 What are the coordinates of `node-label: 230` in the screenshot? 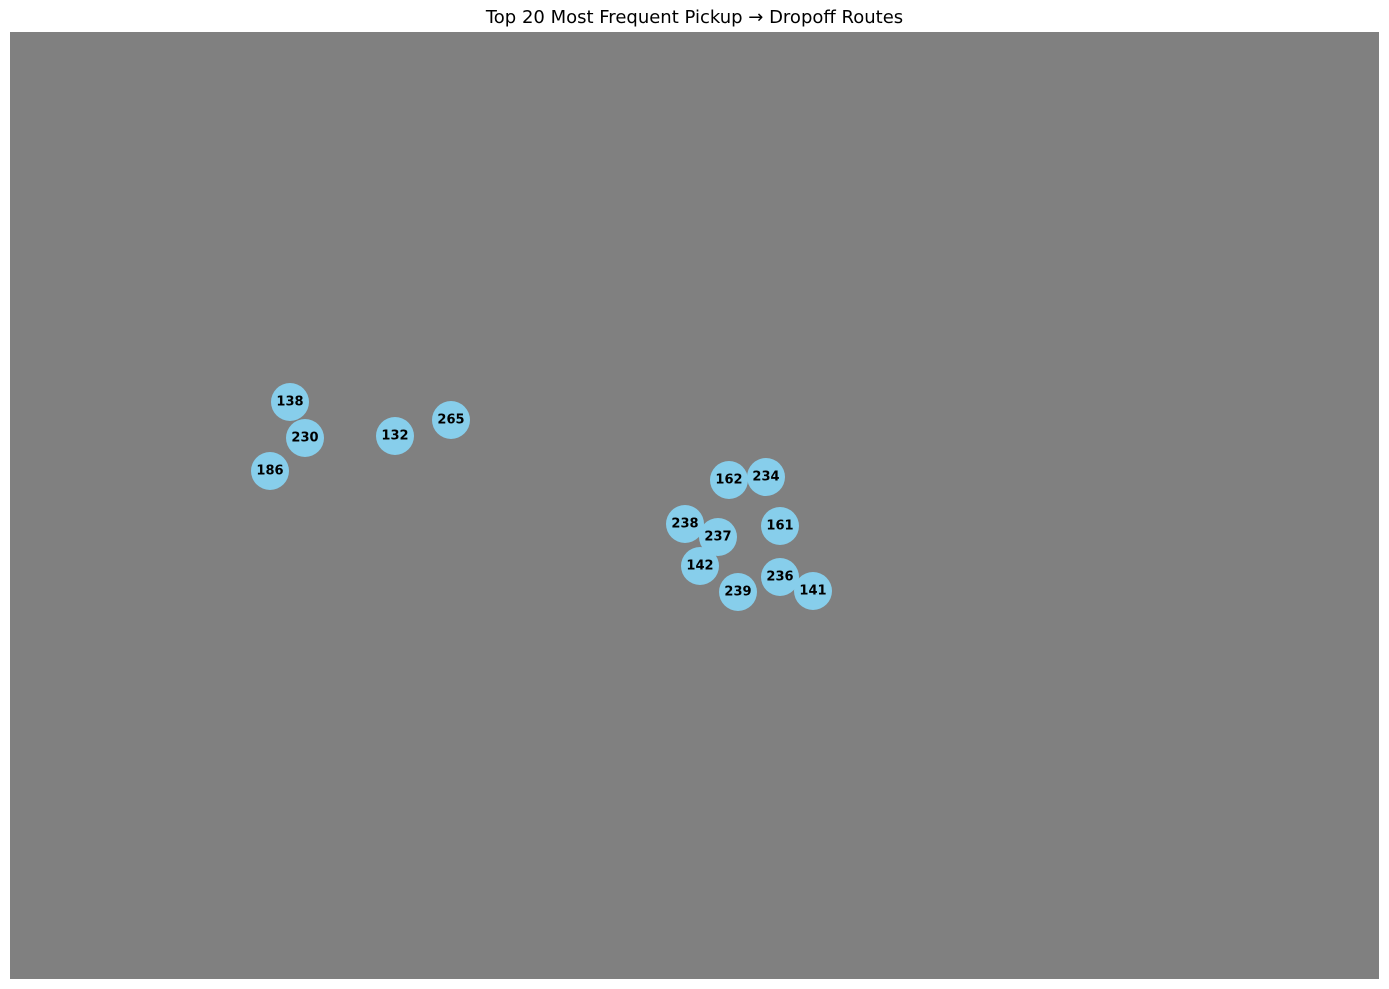 It's located at (304, 438).